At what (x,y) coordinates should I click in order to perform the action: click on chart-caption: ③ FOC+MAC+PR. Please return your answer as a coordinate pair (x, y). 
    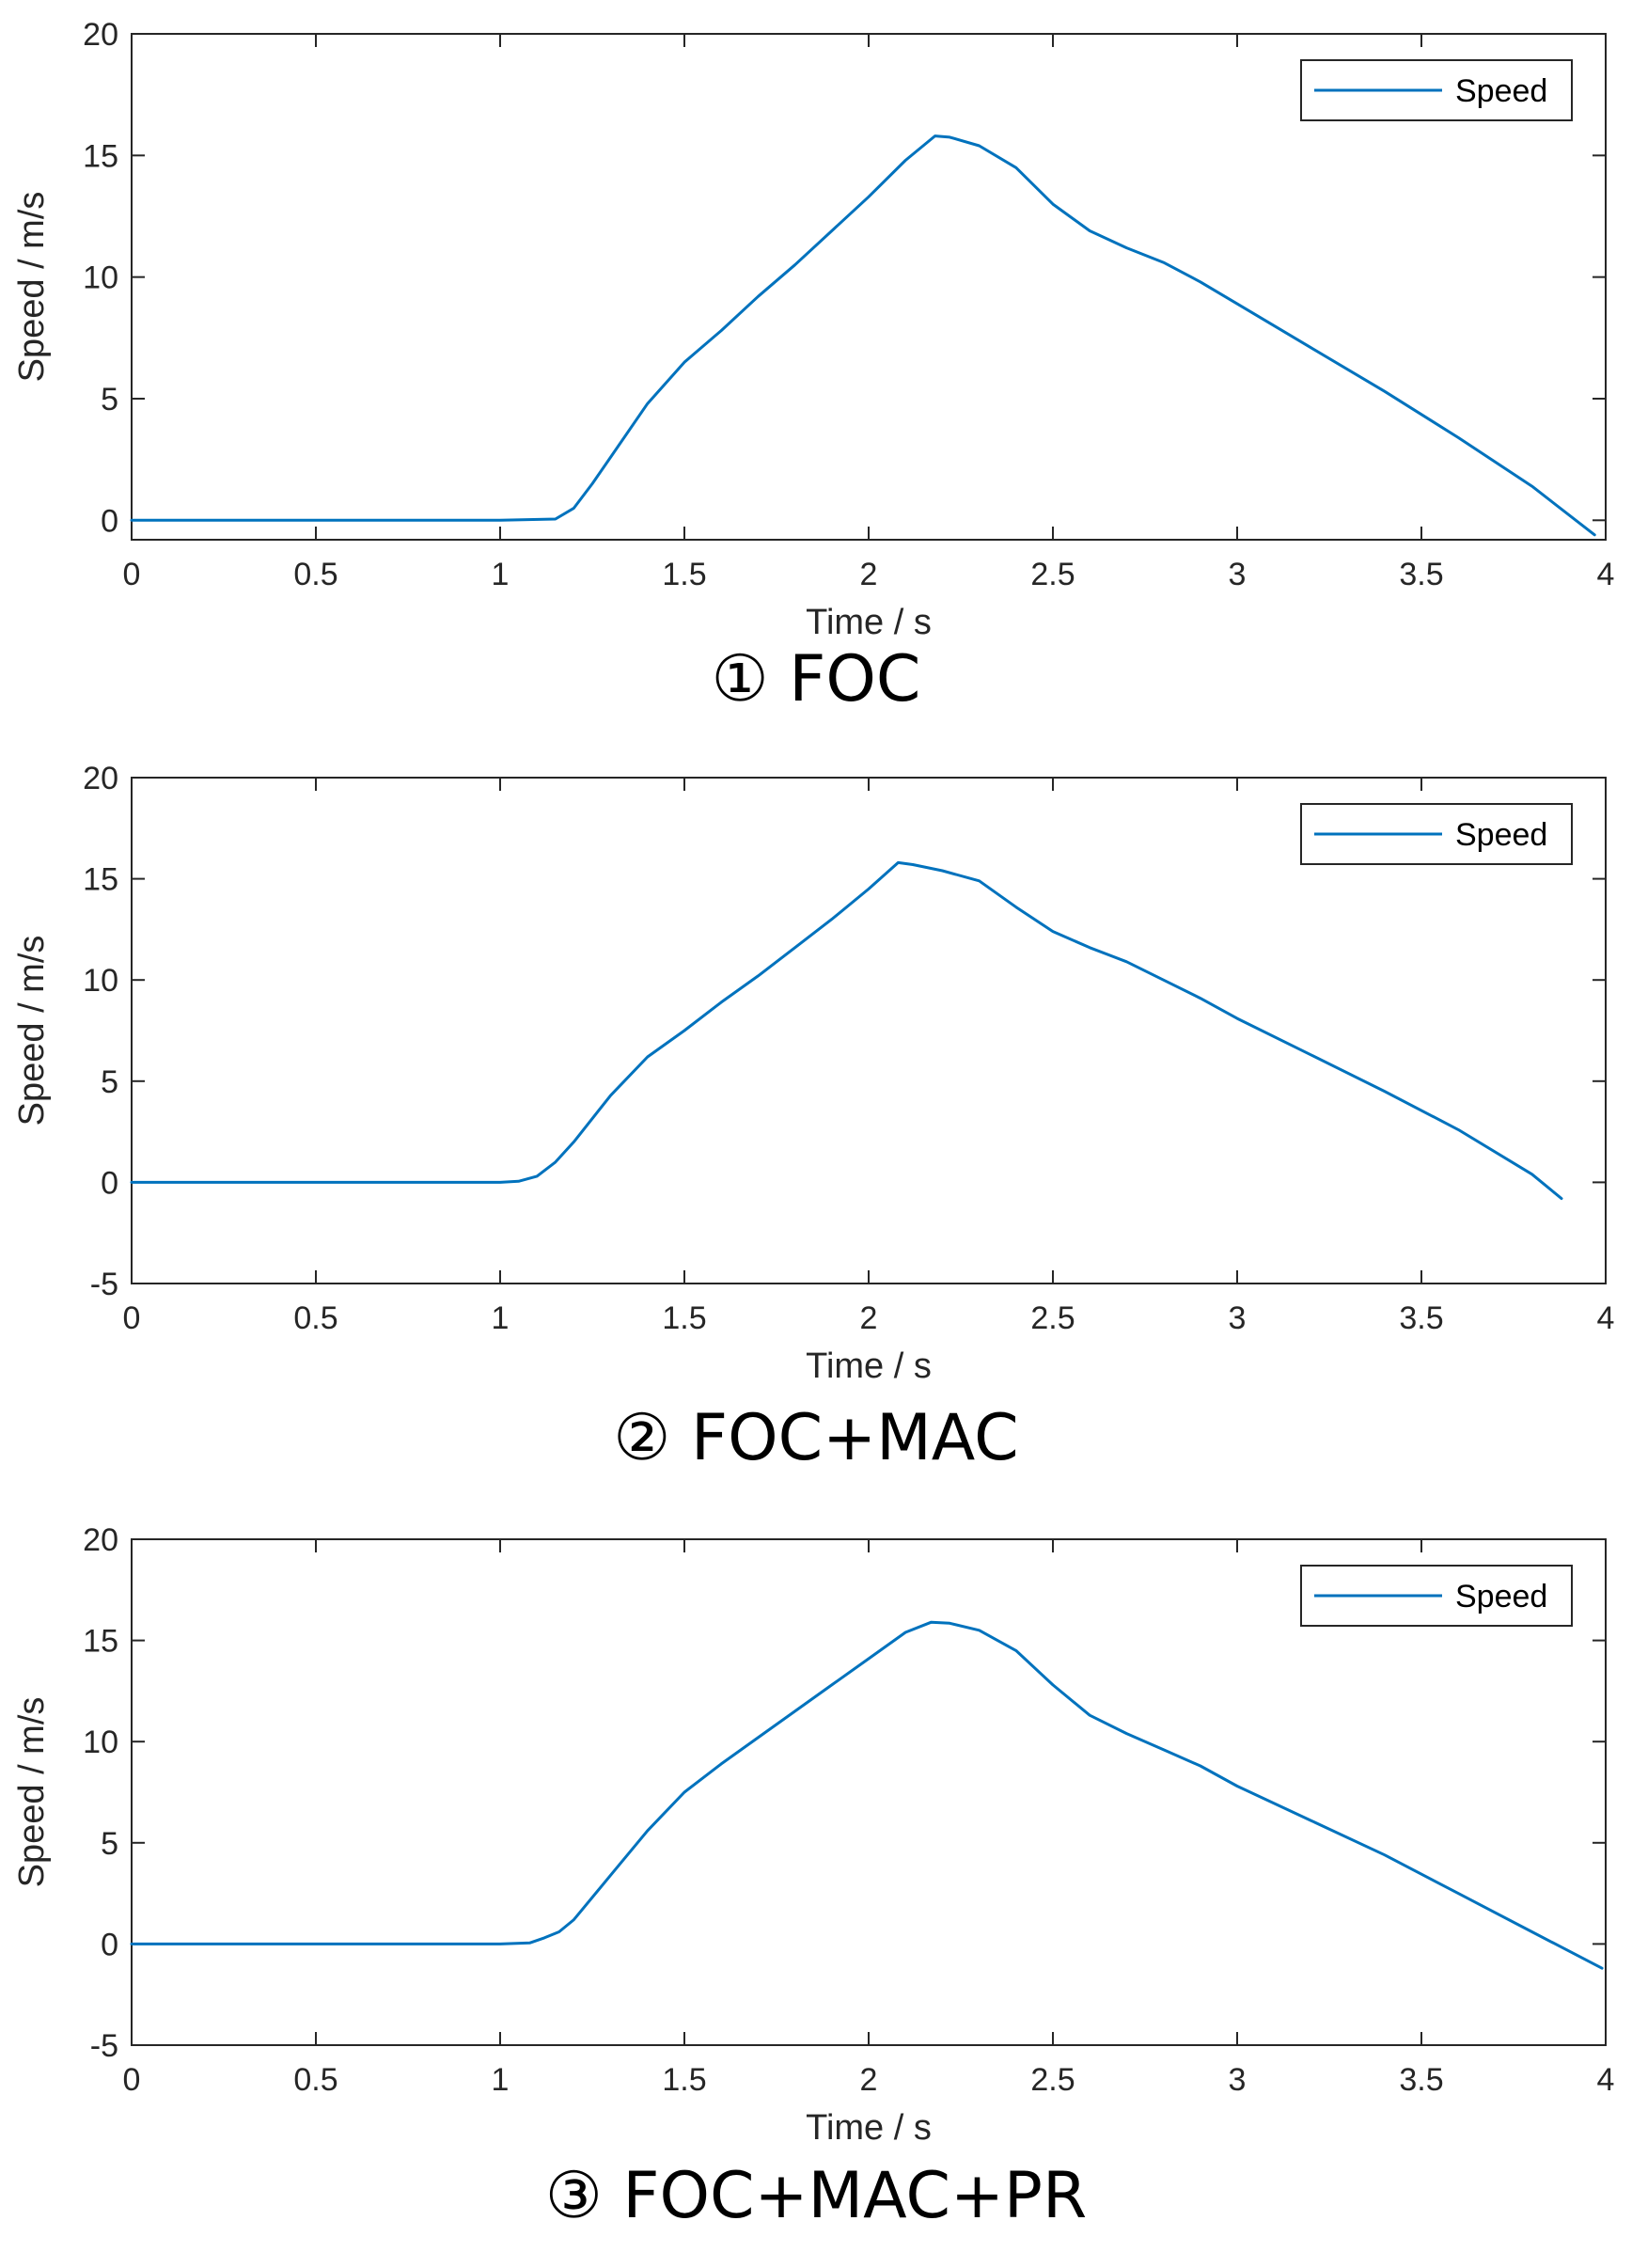
    Looking at the image, I should click on (816, 2196).